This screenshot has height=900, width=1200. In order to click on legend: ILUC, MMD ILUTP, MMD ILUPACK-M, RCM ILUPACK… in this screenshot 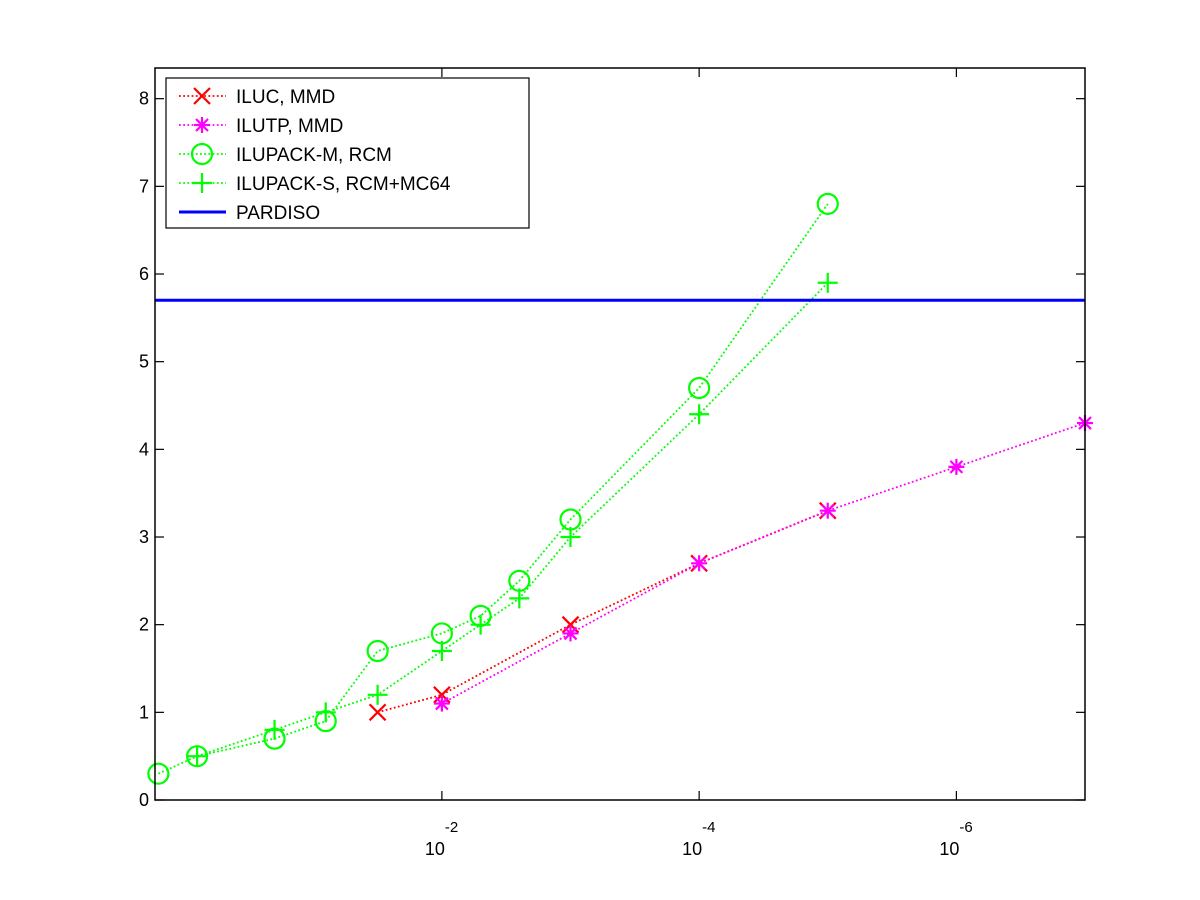, I will do `click(347, 153)`.